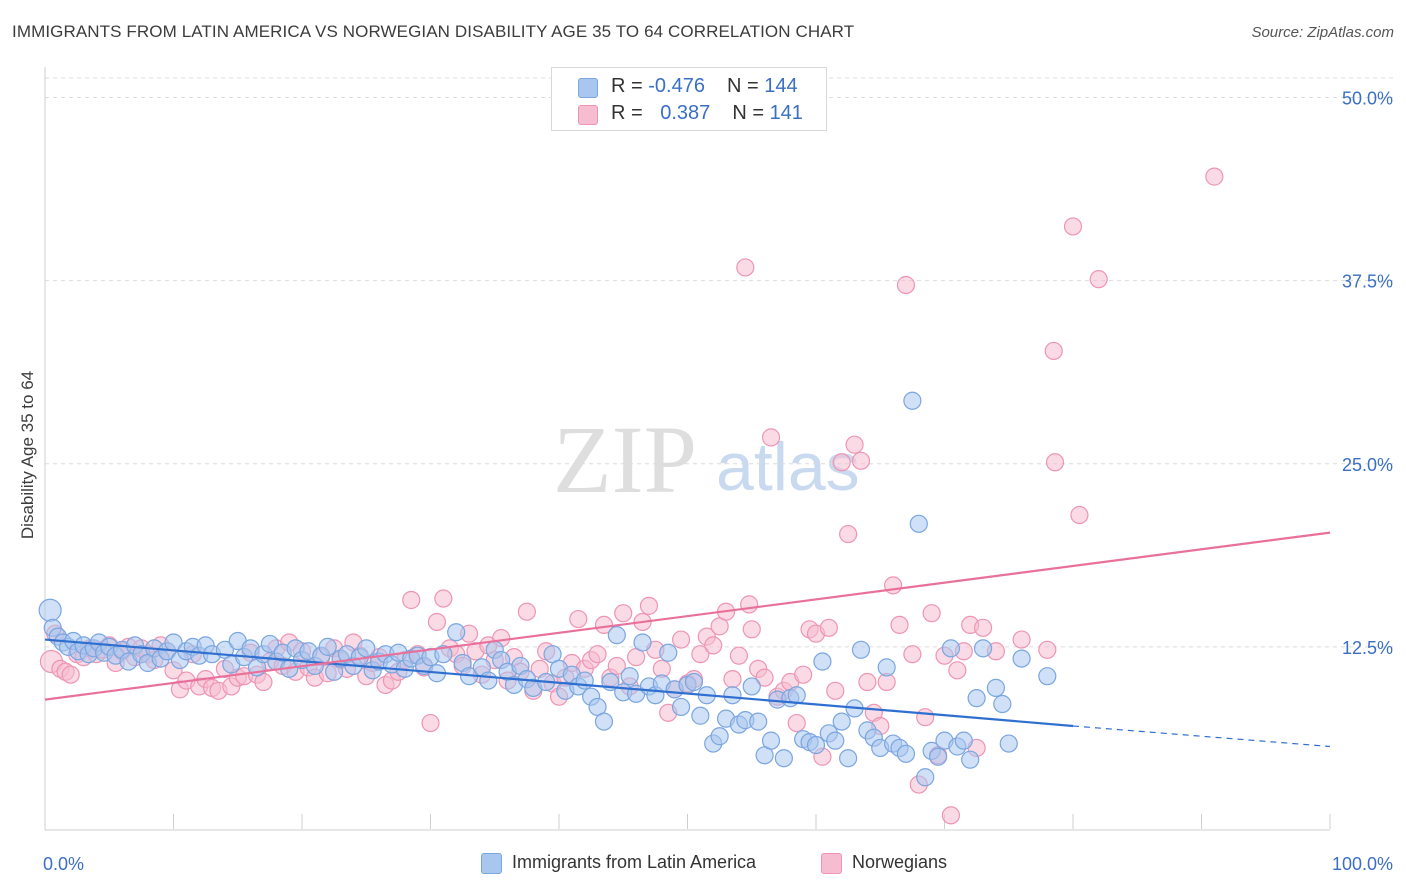 This screenshot has width=1406, height=892. I want to click on legend-swatch-pink, so click(831, 863).